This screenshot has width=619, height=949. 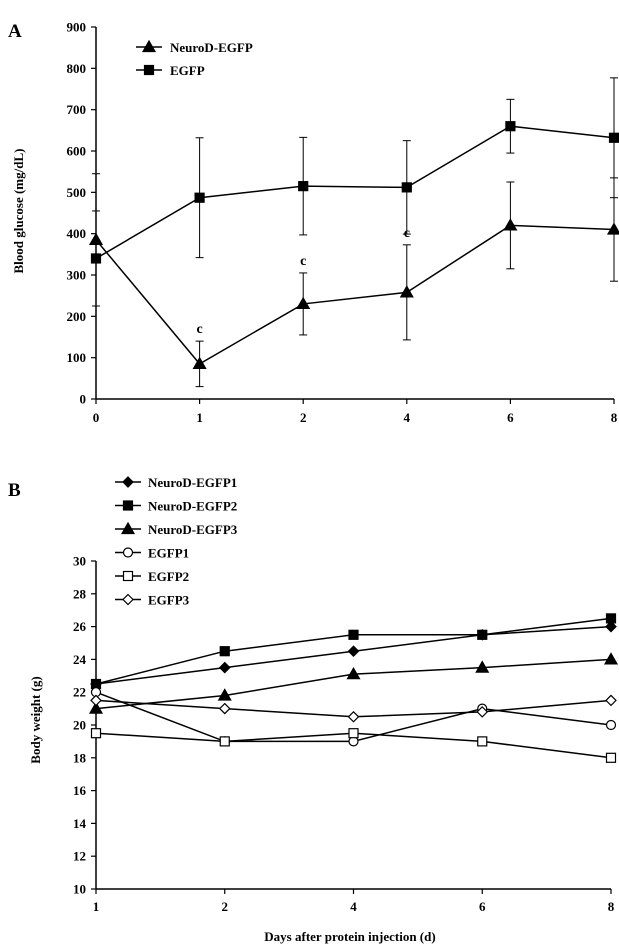 I want to click on y-tick-label: 10, so click(x=79, y=889).